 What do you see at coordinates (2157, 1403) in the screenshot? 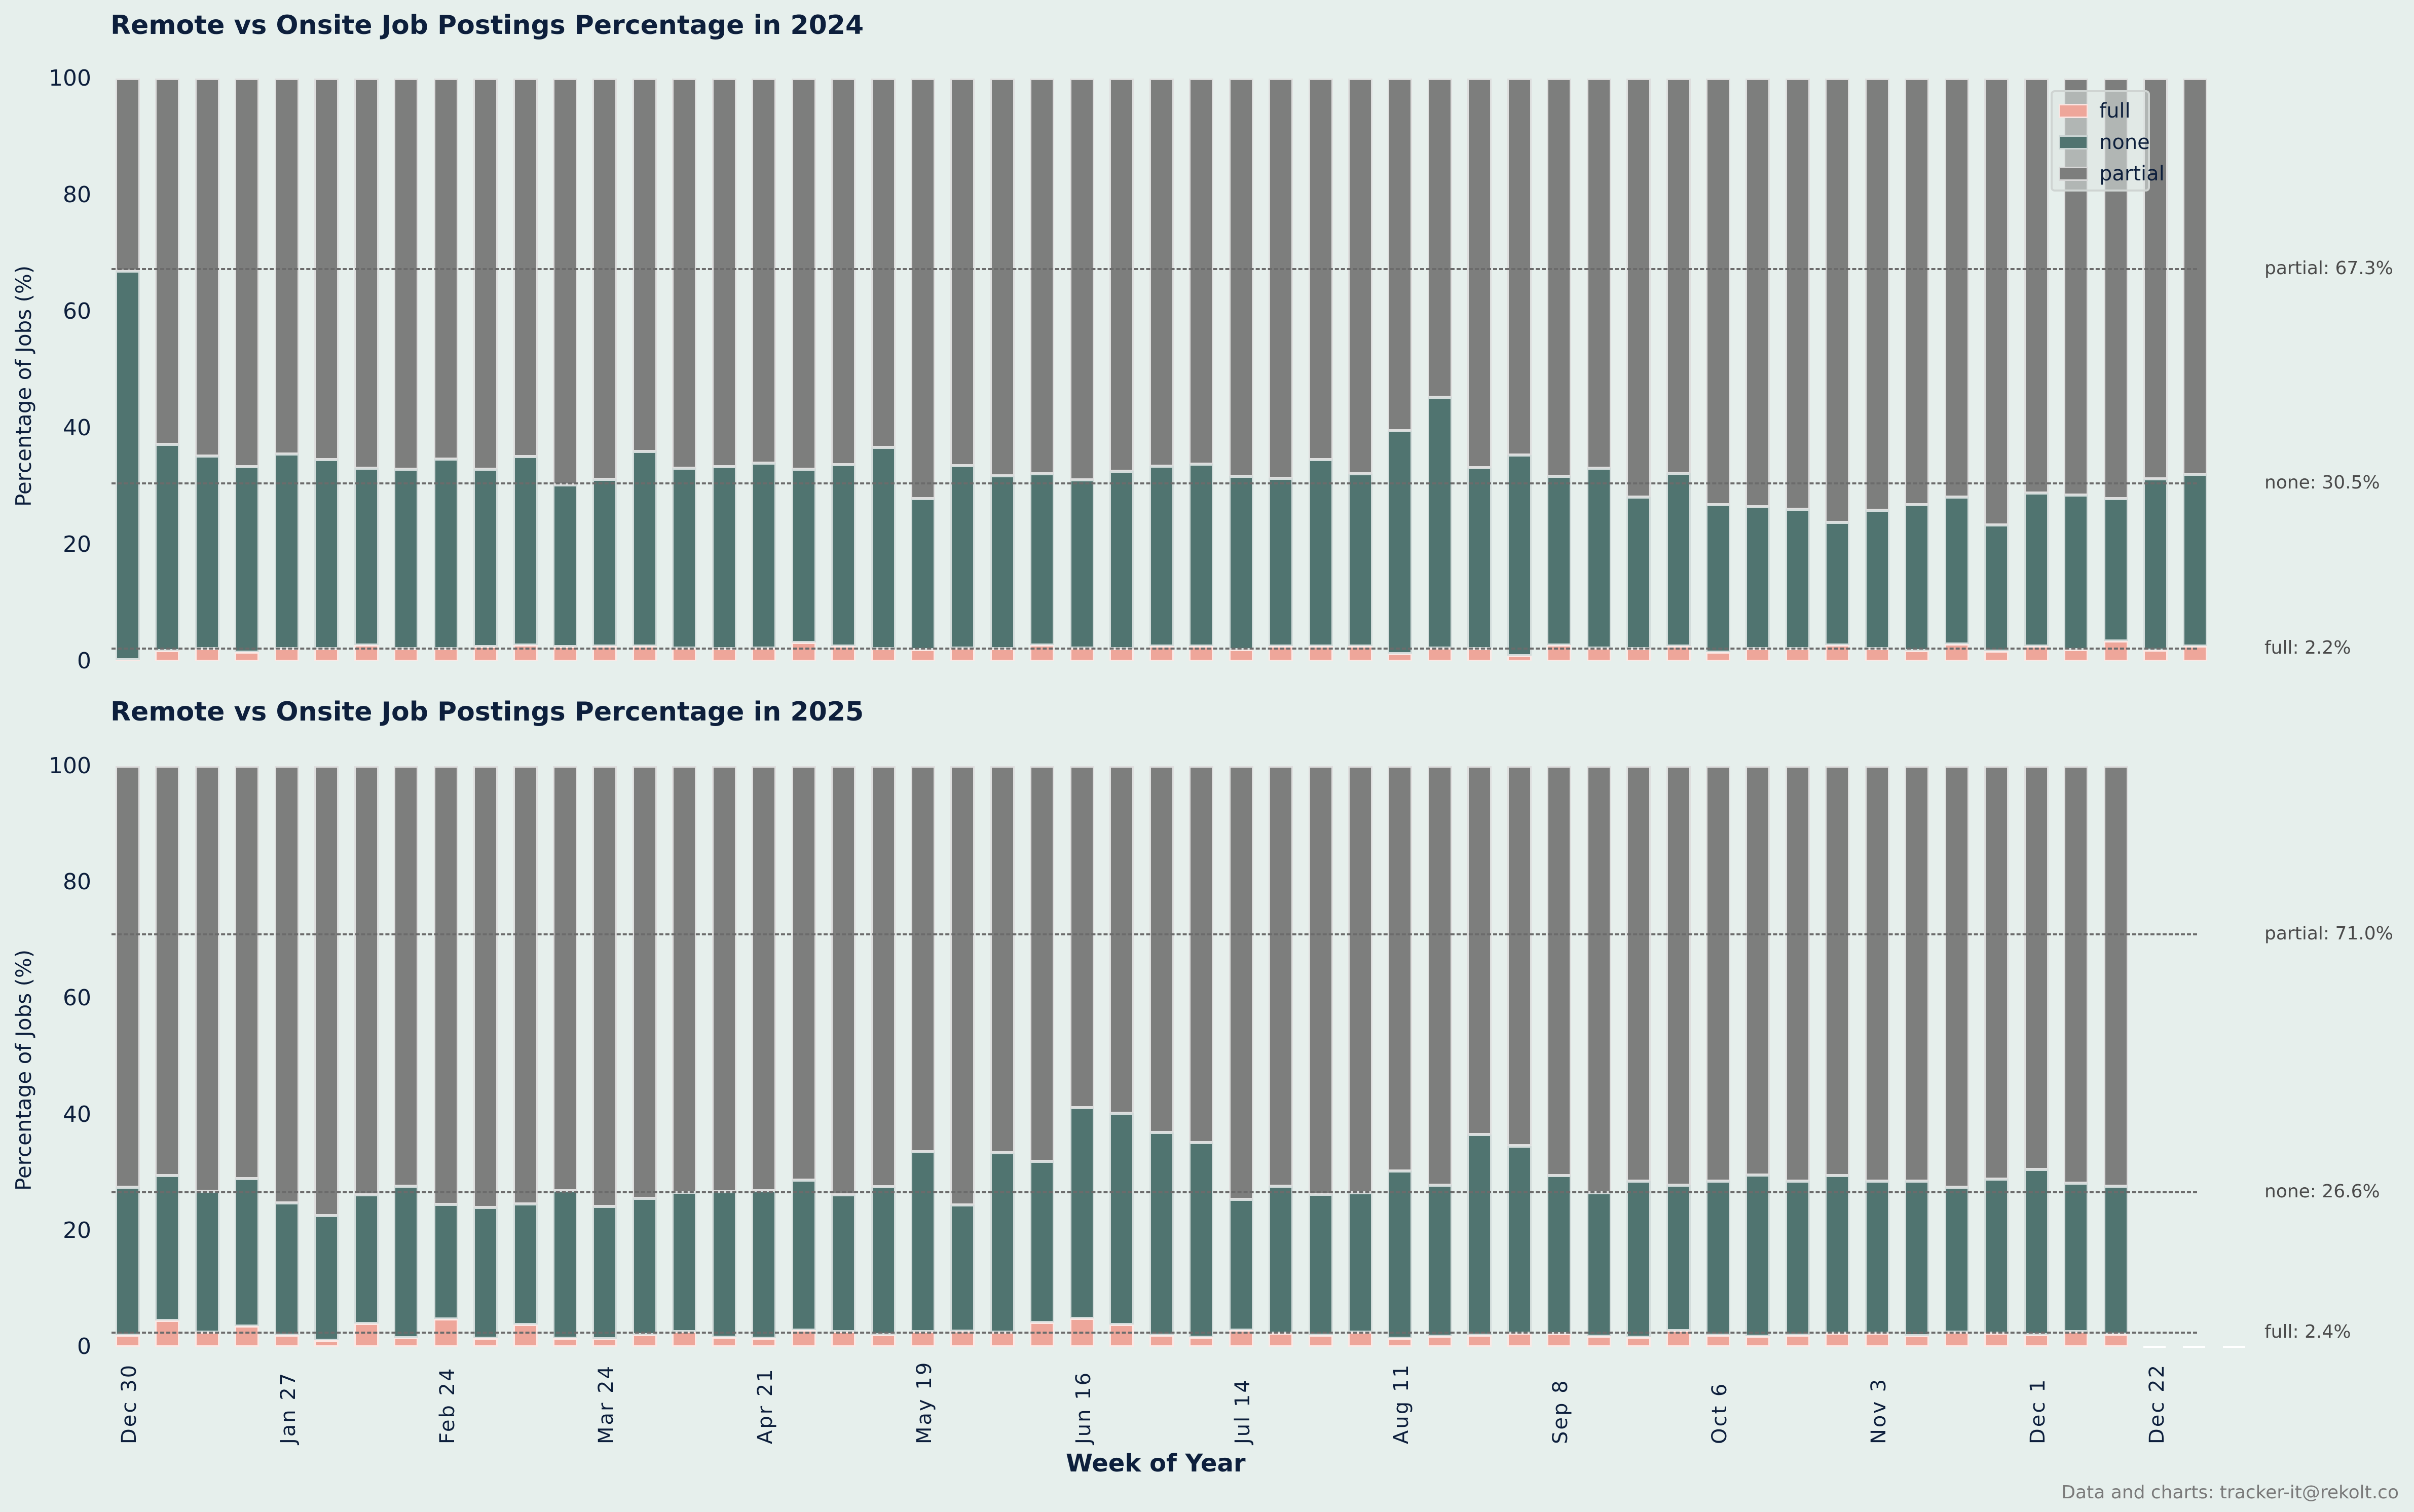
I see `x-tick: Dec 22` at bounding box center [2157, 1403].